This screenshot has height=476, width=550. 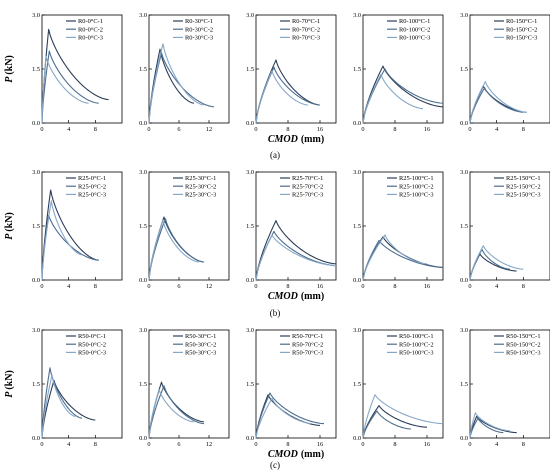 What do you see at coordinates (515, 30) in the screenshot?
I see `legend: R0-150°C-1R0-150°C-2 R0-150°C-3` at bounding box center [515, 30].